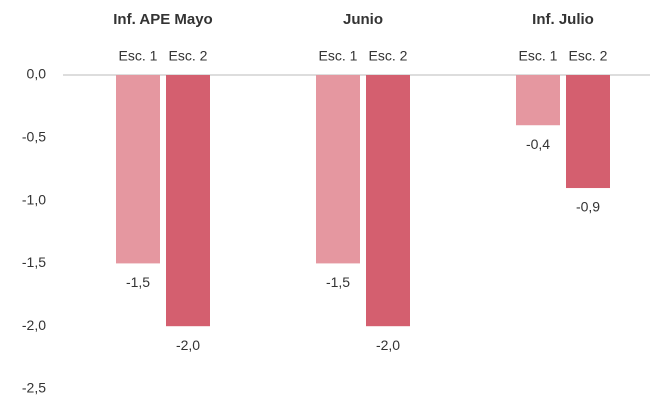 The height and width of the screenshot is (401, 665). What do you see at coordinates (162, 19) in the screenshot?
I see `category-label: Inf. APE Mayo` at bounding box center [162, 19].